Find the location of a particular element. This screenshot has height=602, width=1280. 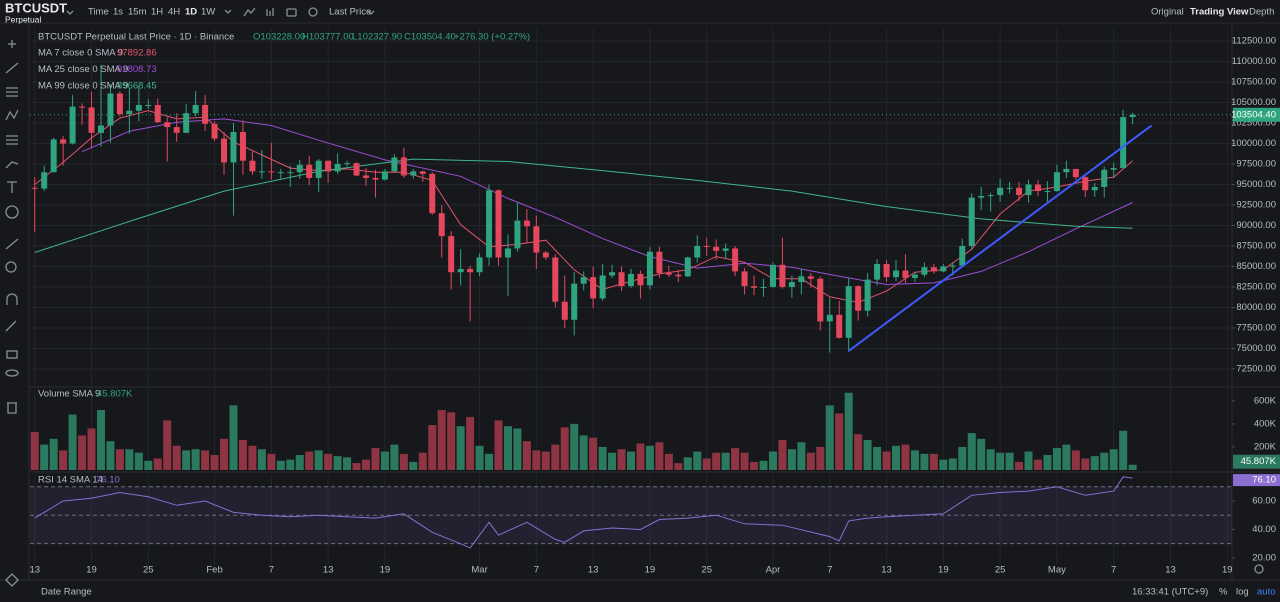

interval: 1D is located at coordinates (191, 12).